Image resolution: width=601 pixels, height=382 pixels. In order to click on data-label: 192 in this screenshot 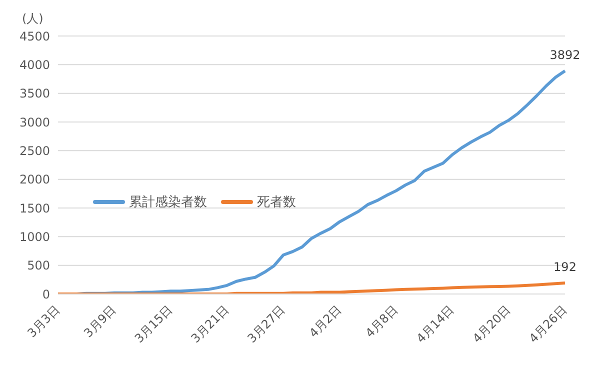, I will do `click(565, 267)`.